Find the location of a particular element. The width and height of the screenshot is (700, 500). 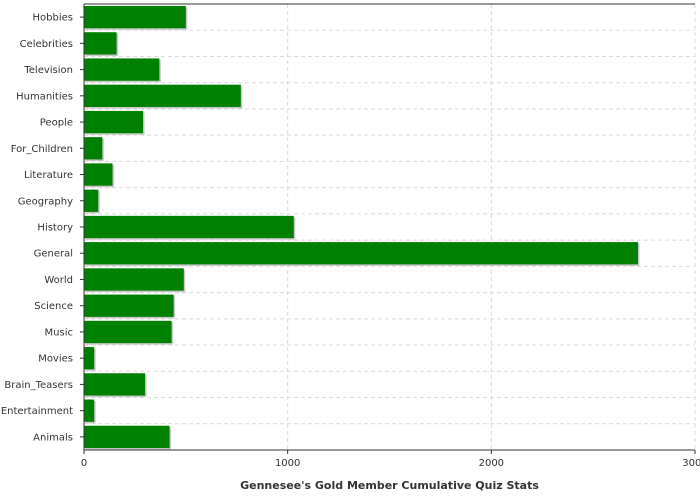

category-label: General is located at coordinates (53, 254).